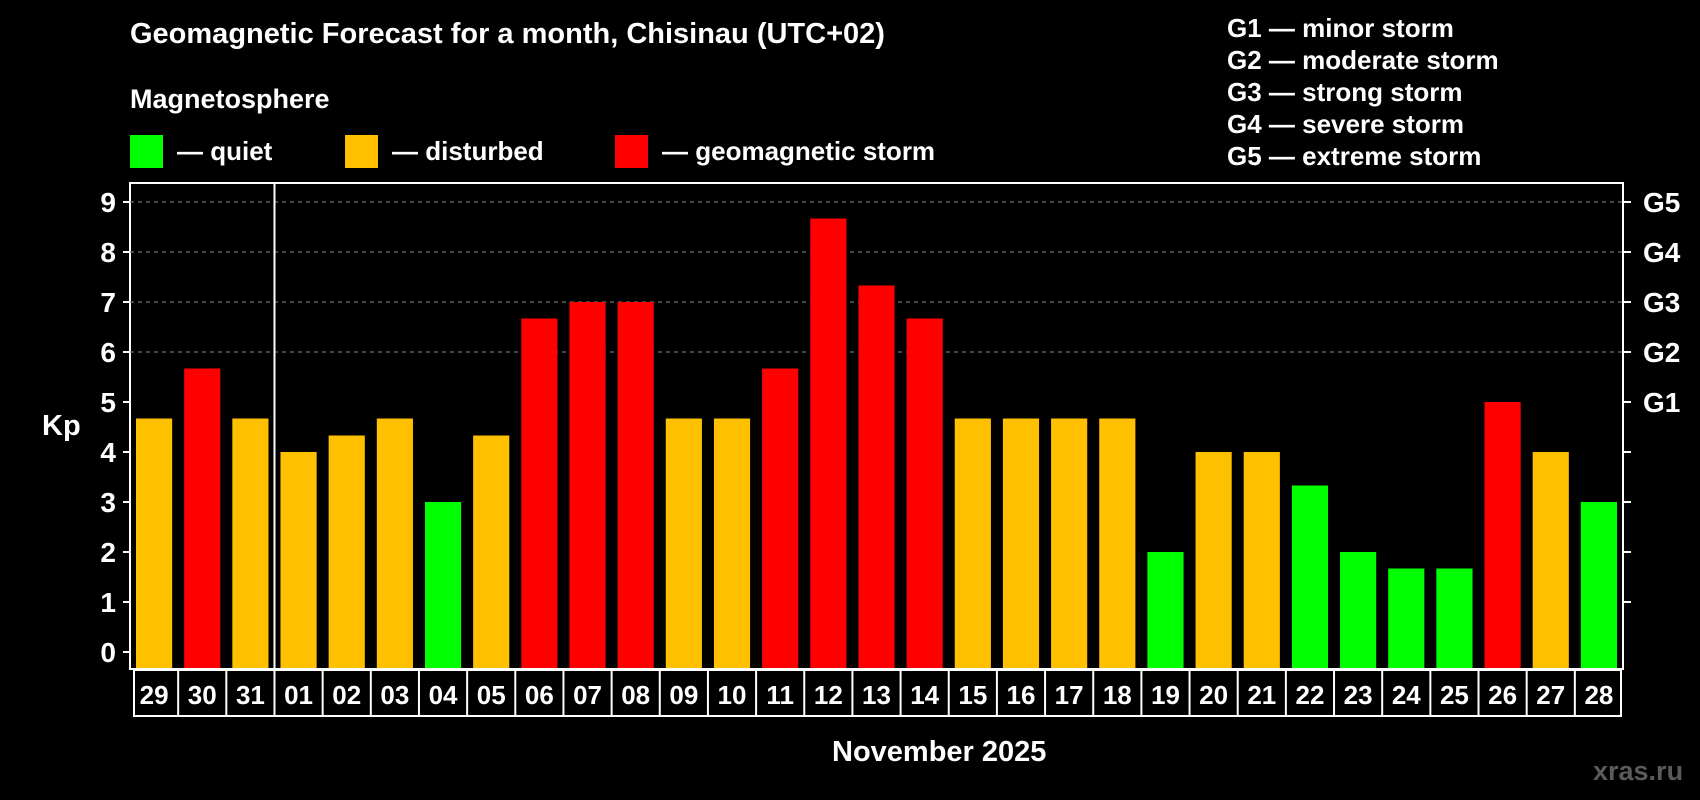  Describe the element at coordinates (1363, 60) in the screenshot. I see `storm-scale-g2: G2 — moderate storm` at that location.